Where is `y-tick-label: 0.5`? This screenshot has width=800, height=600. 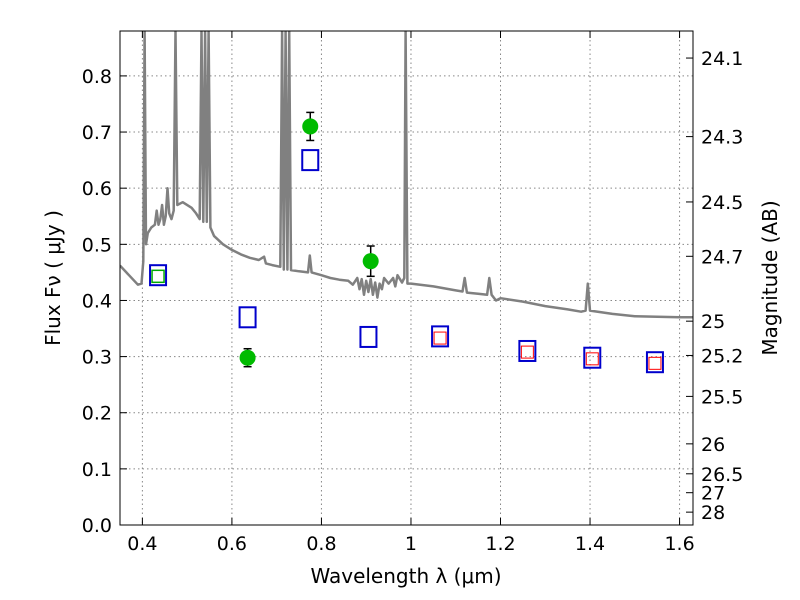 y-tick-label: 0.5 is located at coordinates (97, 245).